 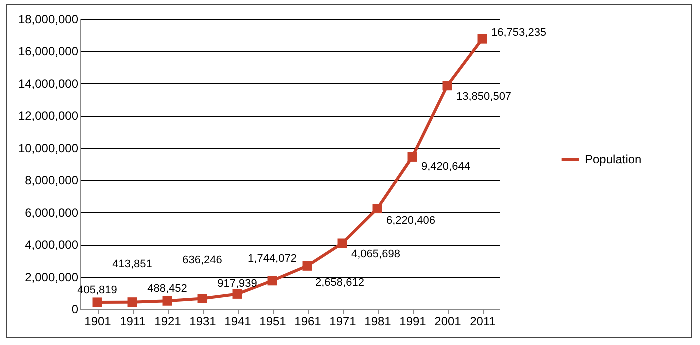 I want to click on x-tick-label: 1961, so click(x=308, y=321).